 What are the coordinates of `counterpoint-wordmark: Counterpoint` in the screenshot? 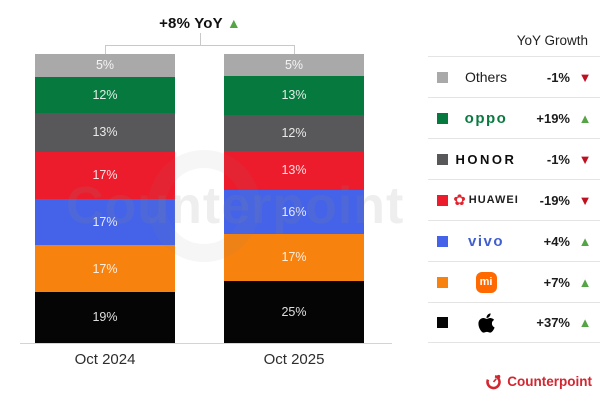 It's located at (549, 381).